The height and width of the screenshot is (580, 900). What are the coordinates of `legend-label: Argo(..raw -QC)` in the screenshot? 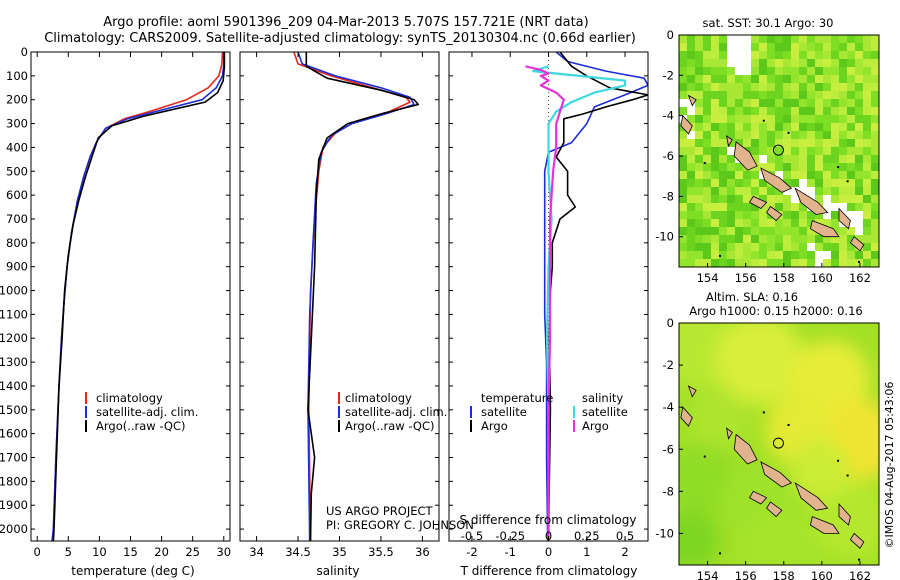 It's located at (390, 426).